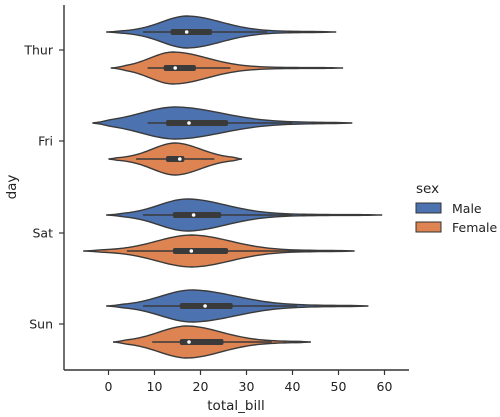 The image size is (500, 417). Describe the element at coordinates (43, 233) in the screenshot. I see `y-tick-label-sat: Sat` at that location.